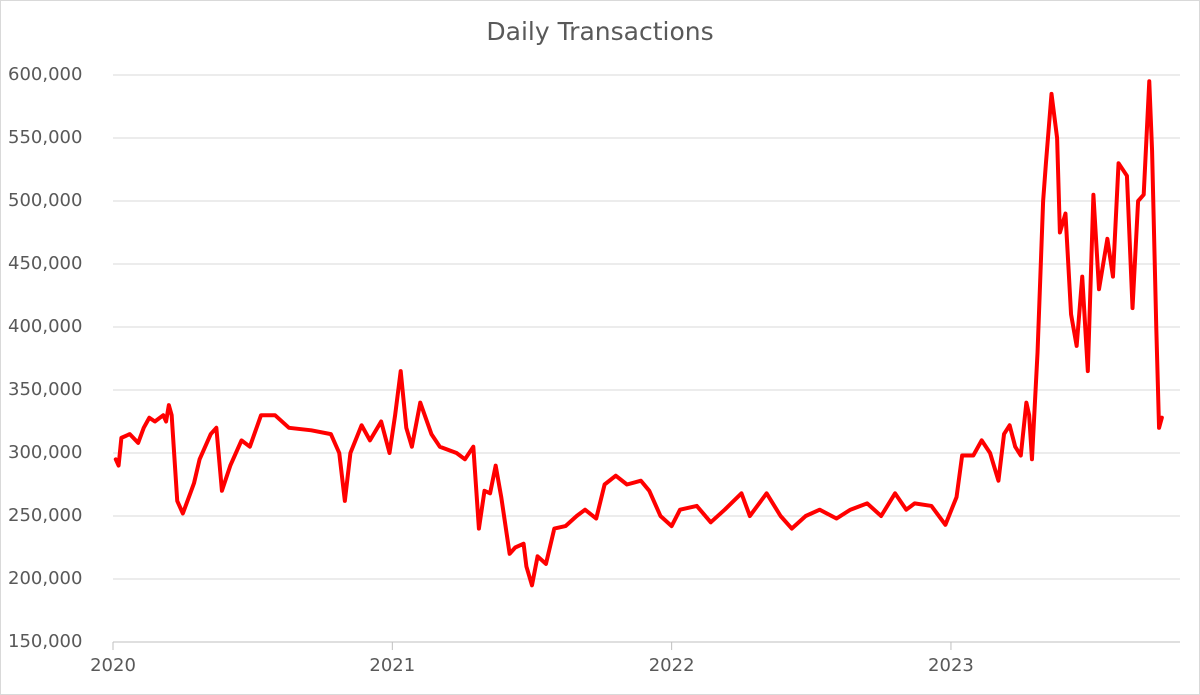 The height and width of the screenshot is (695, 1200). I want to click on y-tick-label: 450,000, so click(45, 263).